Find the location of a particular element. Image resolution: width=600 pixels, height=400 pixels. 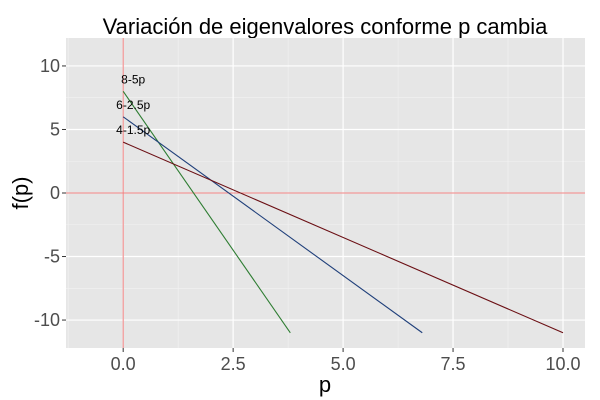

series-labels: 8-5p 6-2.5p 4-1.5p is located at coordinates (133, 104).